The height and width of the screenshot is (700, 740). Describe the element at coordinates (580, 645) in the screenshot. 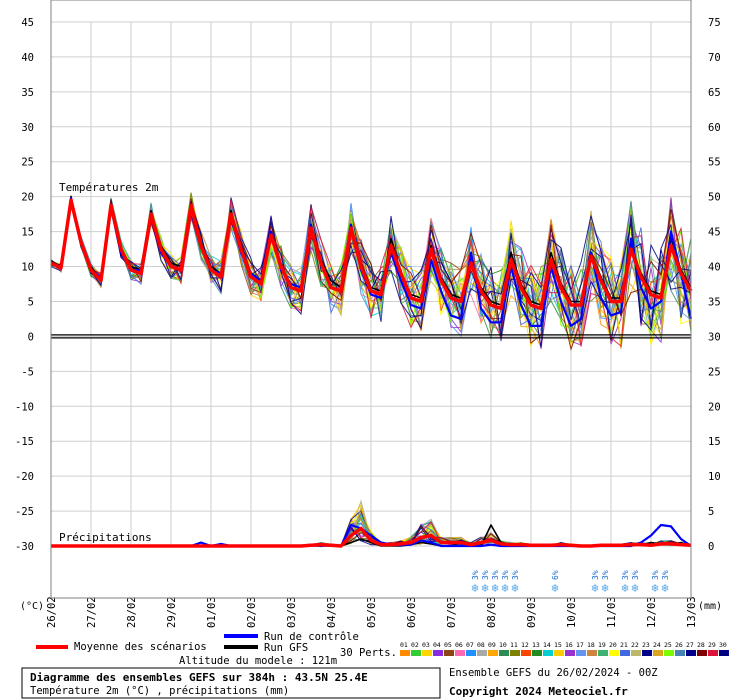

I see `pert-legend-id: 17` at that location.